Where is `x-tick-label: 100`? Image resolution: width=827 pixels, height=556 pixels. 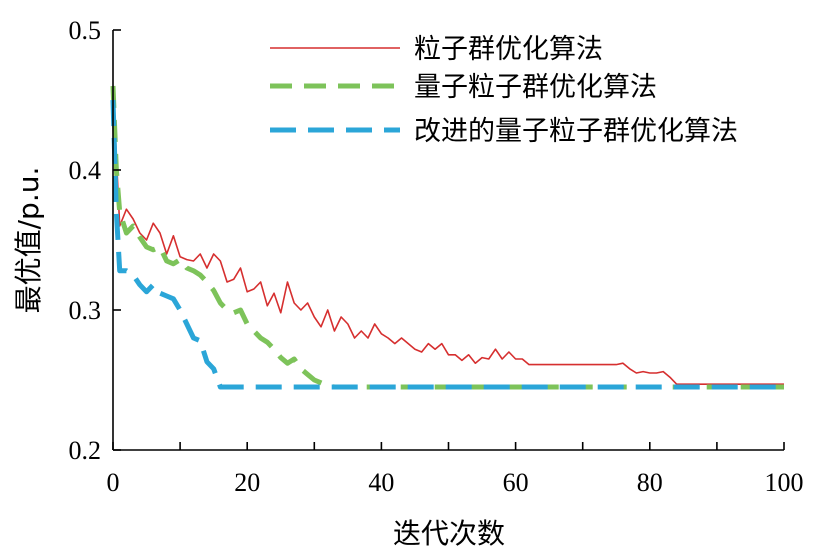 x-tick-label: 100 is located at coordinates (784, 482).